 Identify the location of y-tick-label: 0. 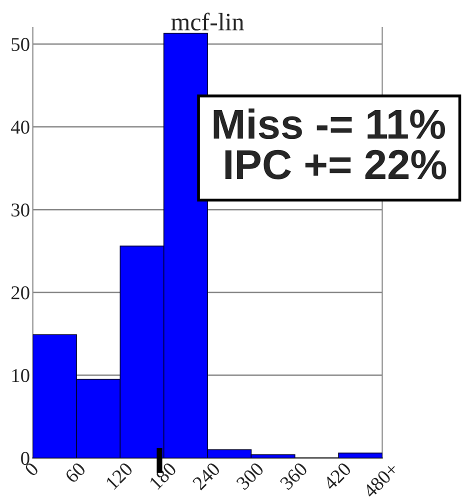
(25, 458).